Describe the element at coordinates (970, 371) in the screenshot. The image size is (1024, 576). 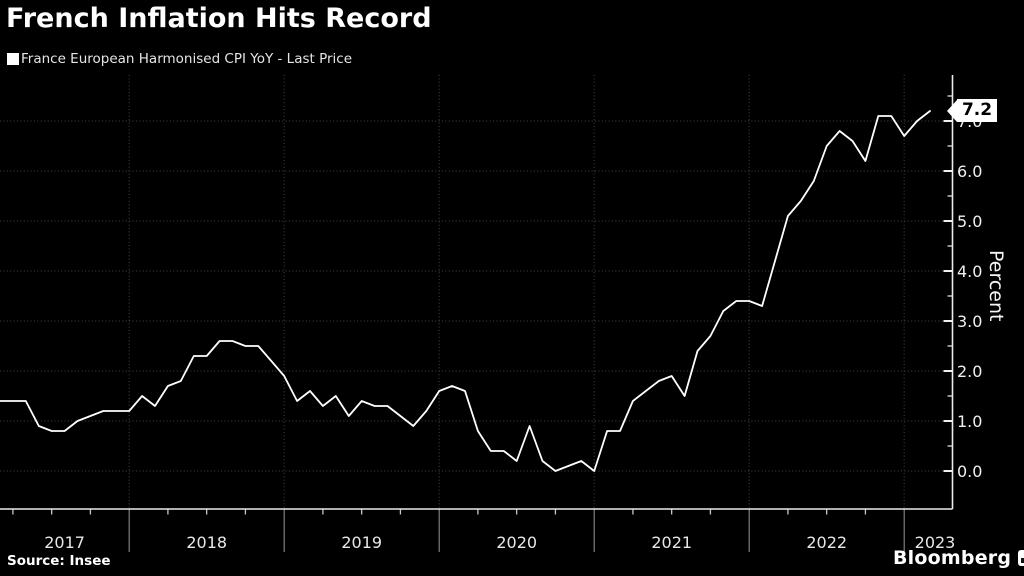
I see `y-tick-label: 2.0` at that location.